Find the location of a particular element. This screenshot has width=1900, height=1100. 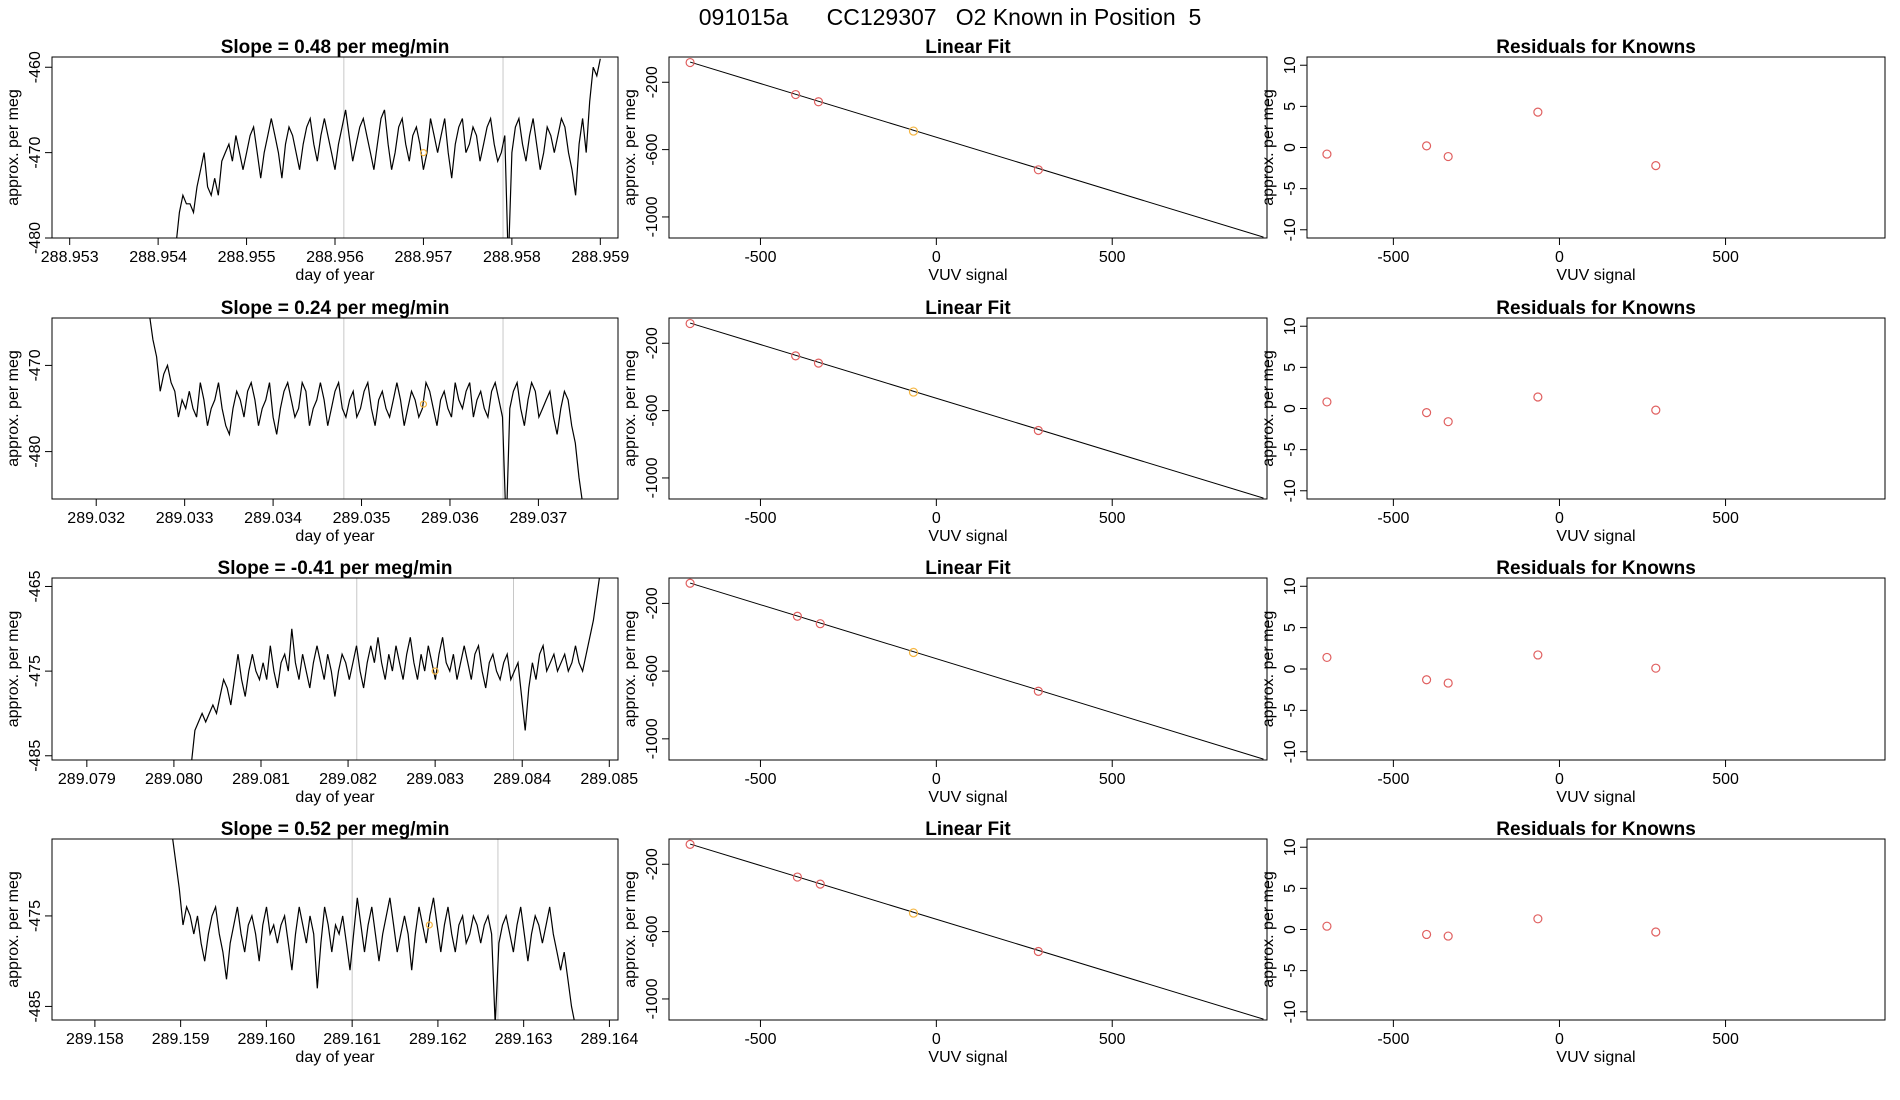

p0-time-ytick-label: -470 is located at coordinates (35, 153).